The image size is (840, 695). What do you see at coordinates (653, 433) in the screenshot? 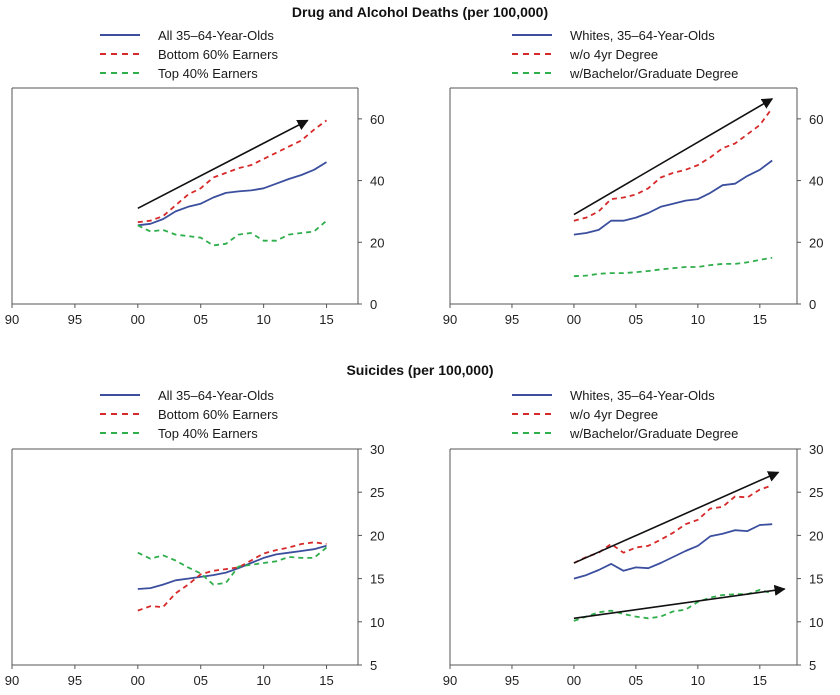
I see `su-whites-legend-label-w-bachelor-graduate-degree: w/Bachelor/Graduate Degree` at bounding box center [653, 433].